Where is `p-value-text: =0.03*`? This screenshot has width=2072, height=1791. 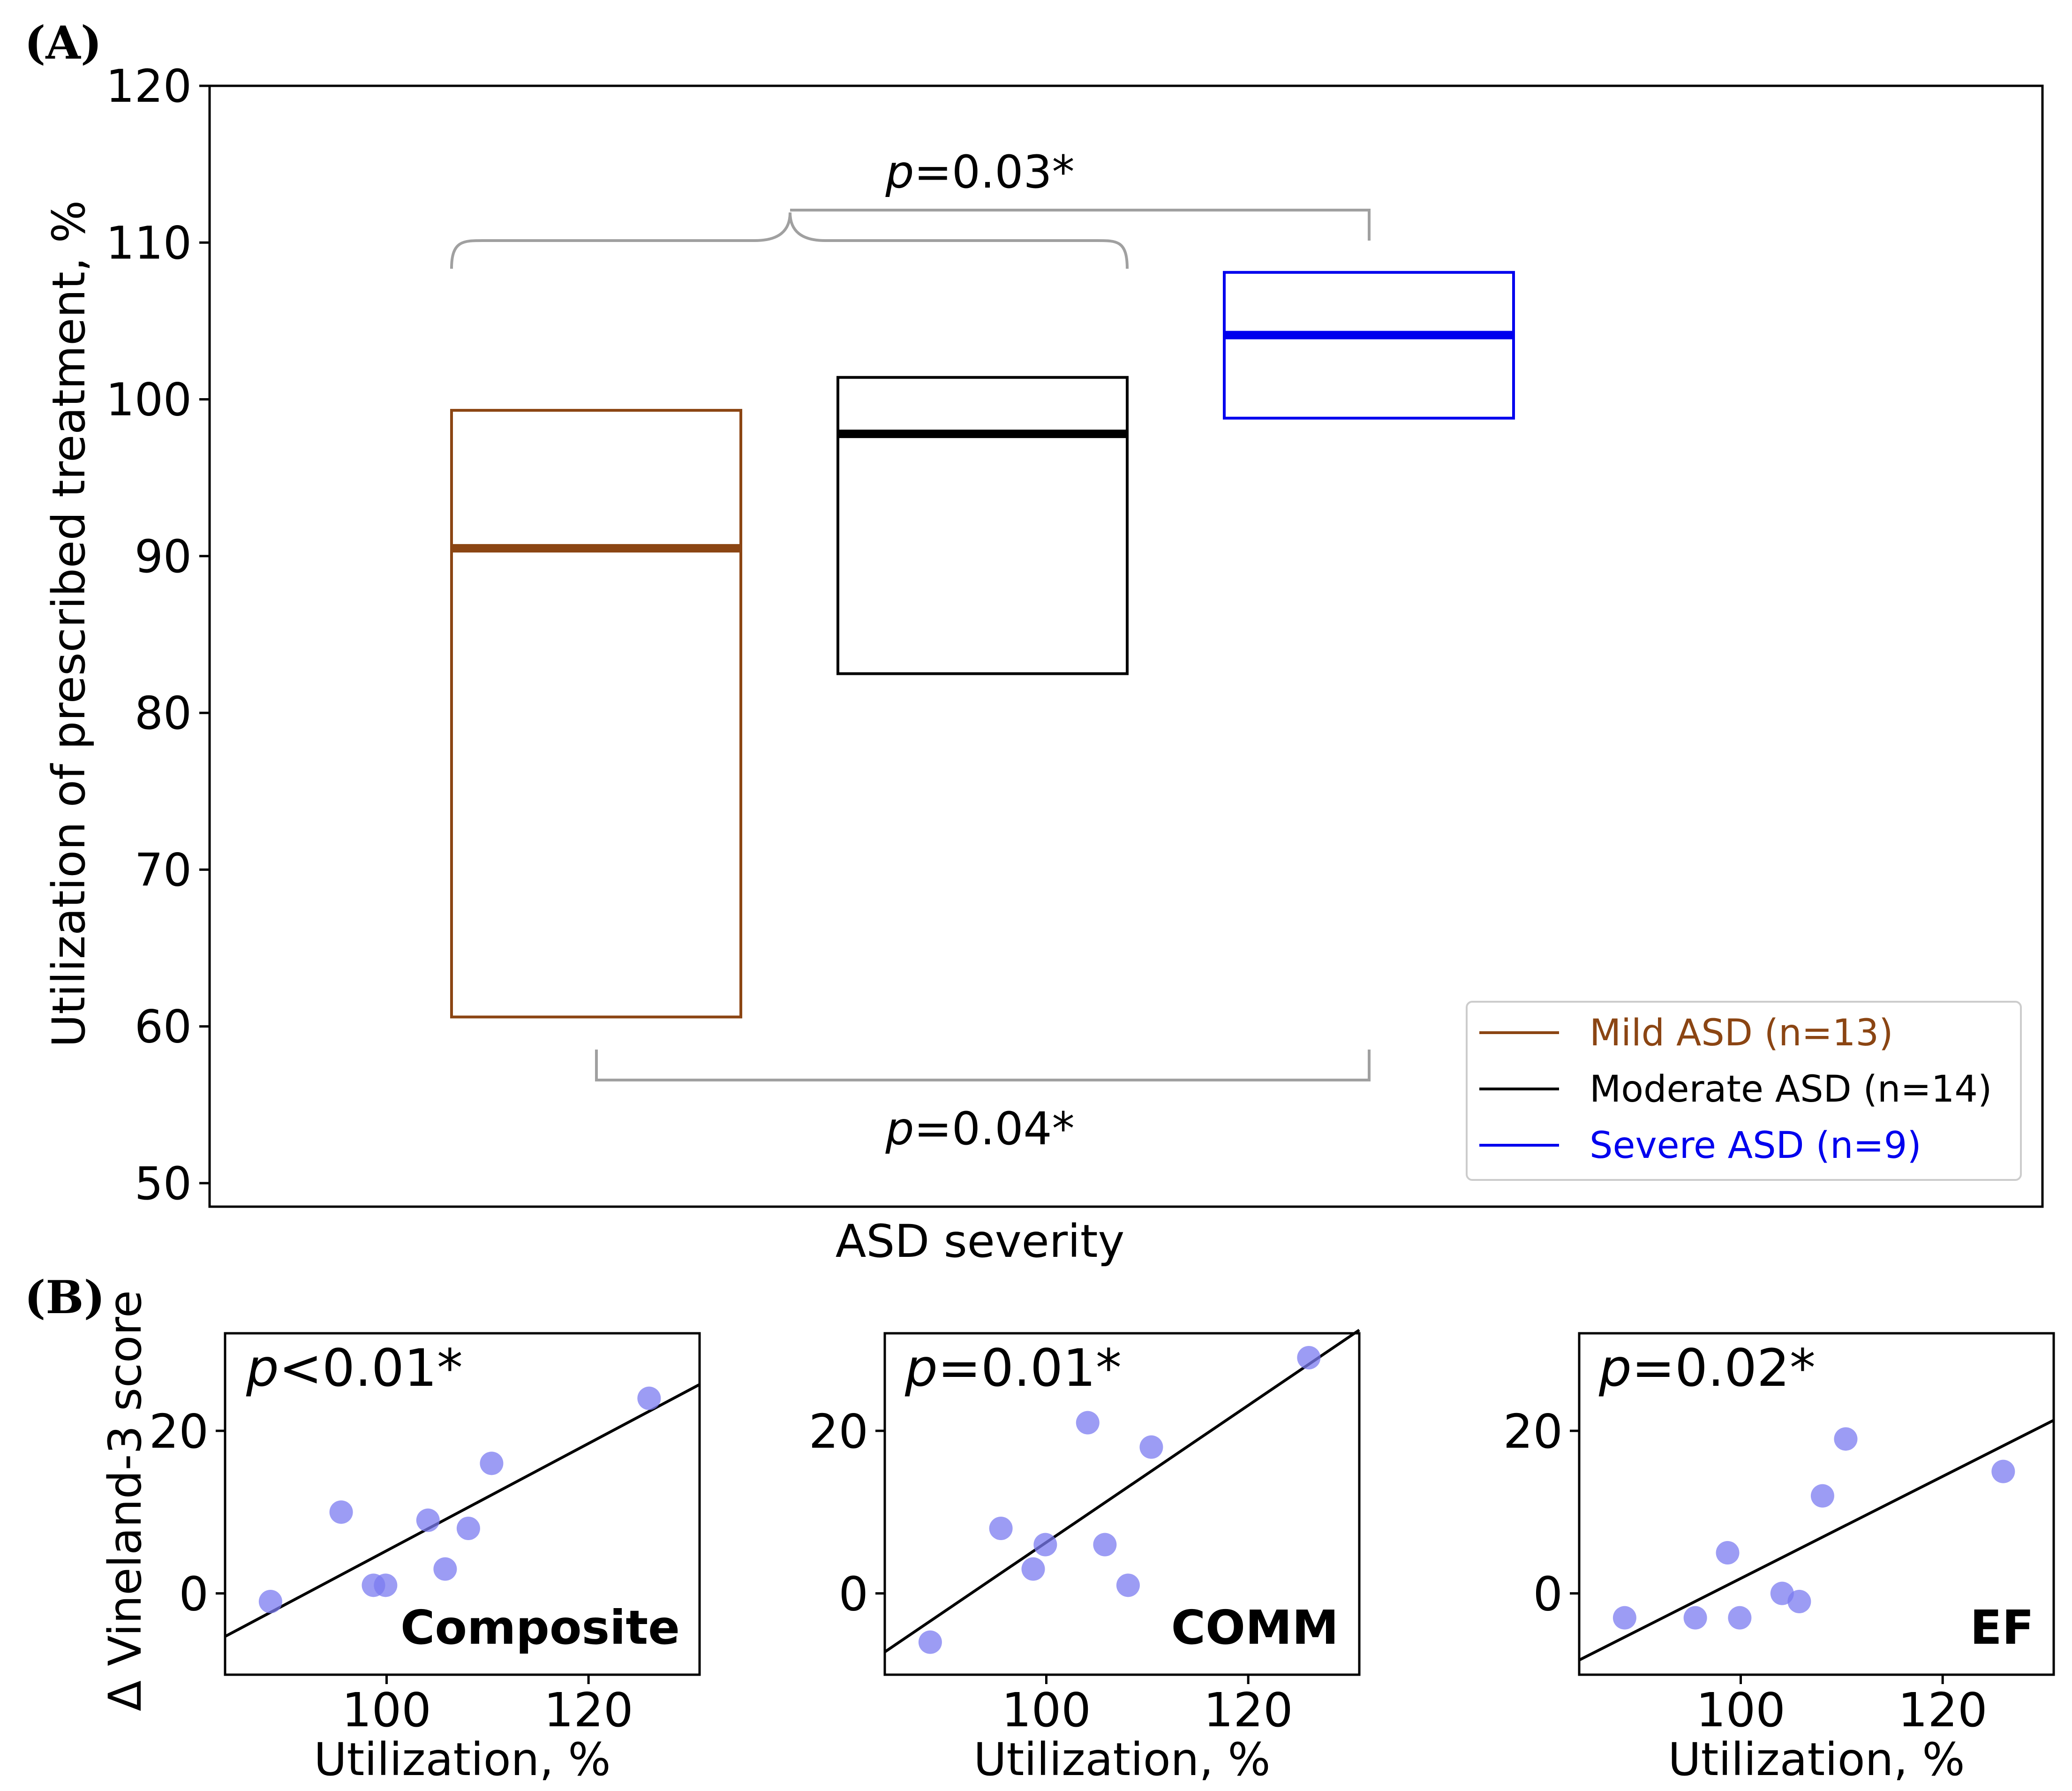
p-value-text: =0.03* is located at coordinates (994, 172).